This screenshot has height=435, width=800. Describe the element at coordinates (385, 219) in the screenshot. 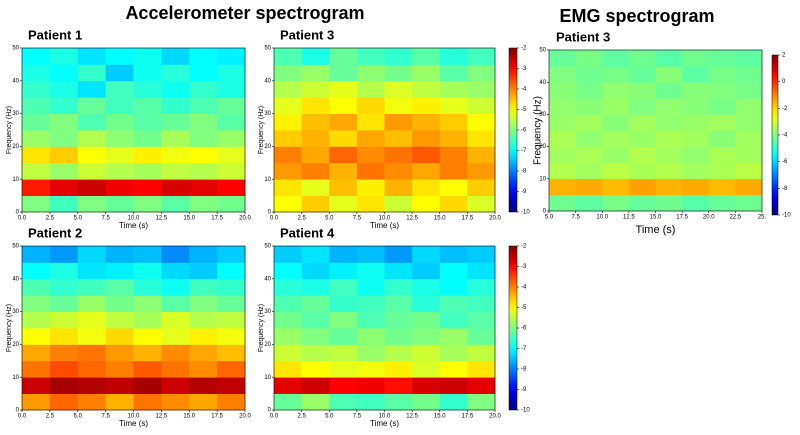

I see `x-tick-label: 10.0` at that location.